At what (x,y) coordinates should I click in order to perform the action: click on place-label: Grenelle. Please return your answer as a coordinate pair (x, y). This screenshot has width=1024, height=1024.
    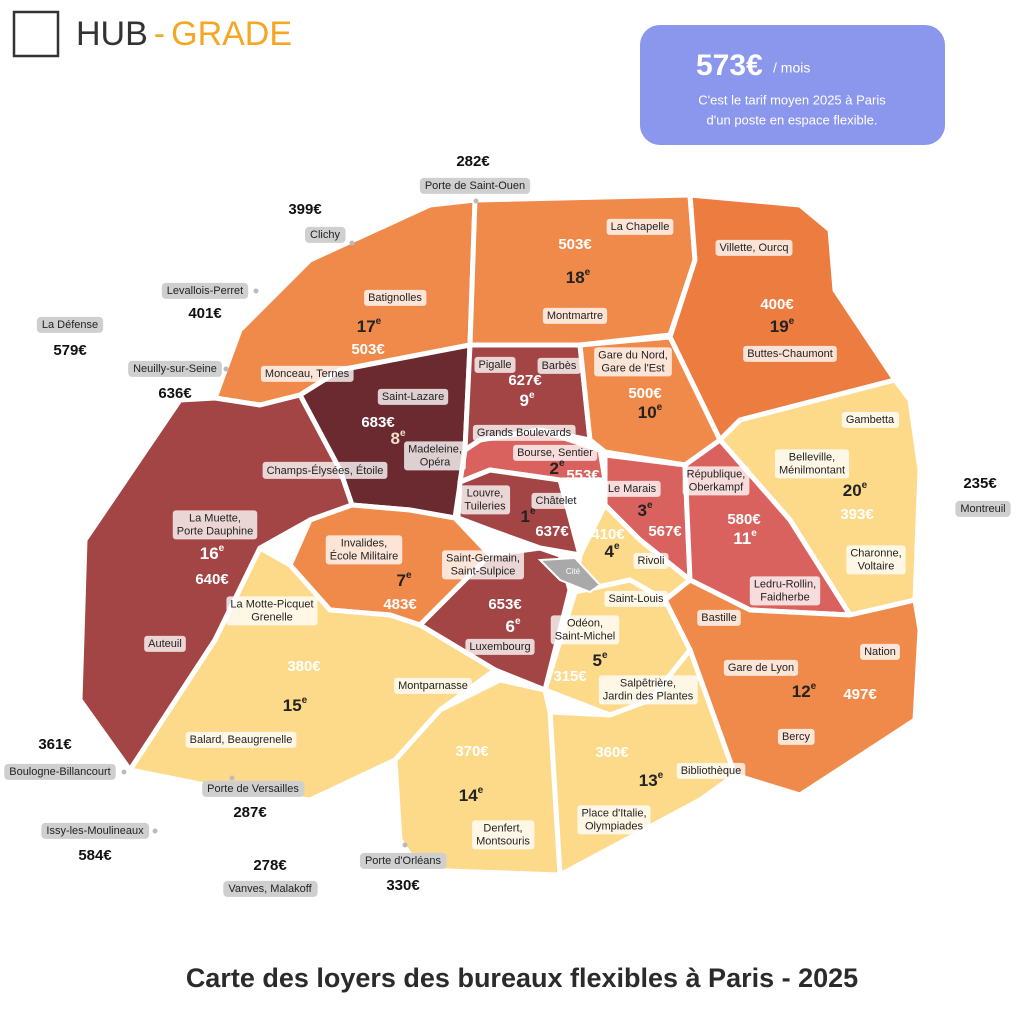
    Looking at the image, I should click on (272, 617).